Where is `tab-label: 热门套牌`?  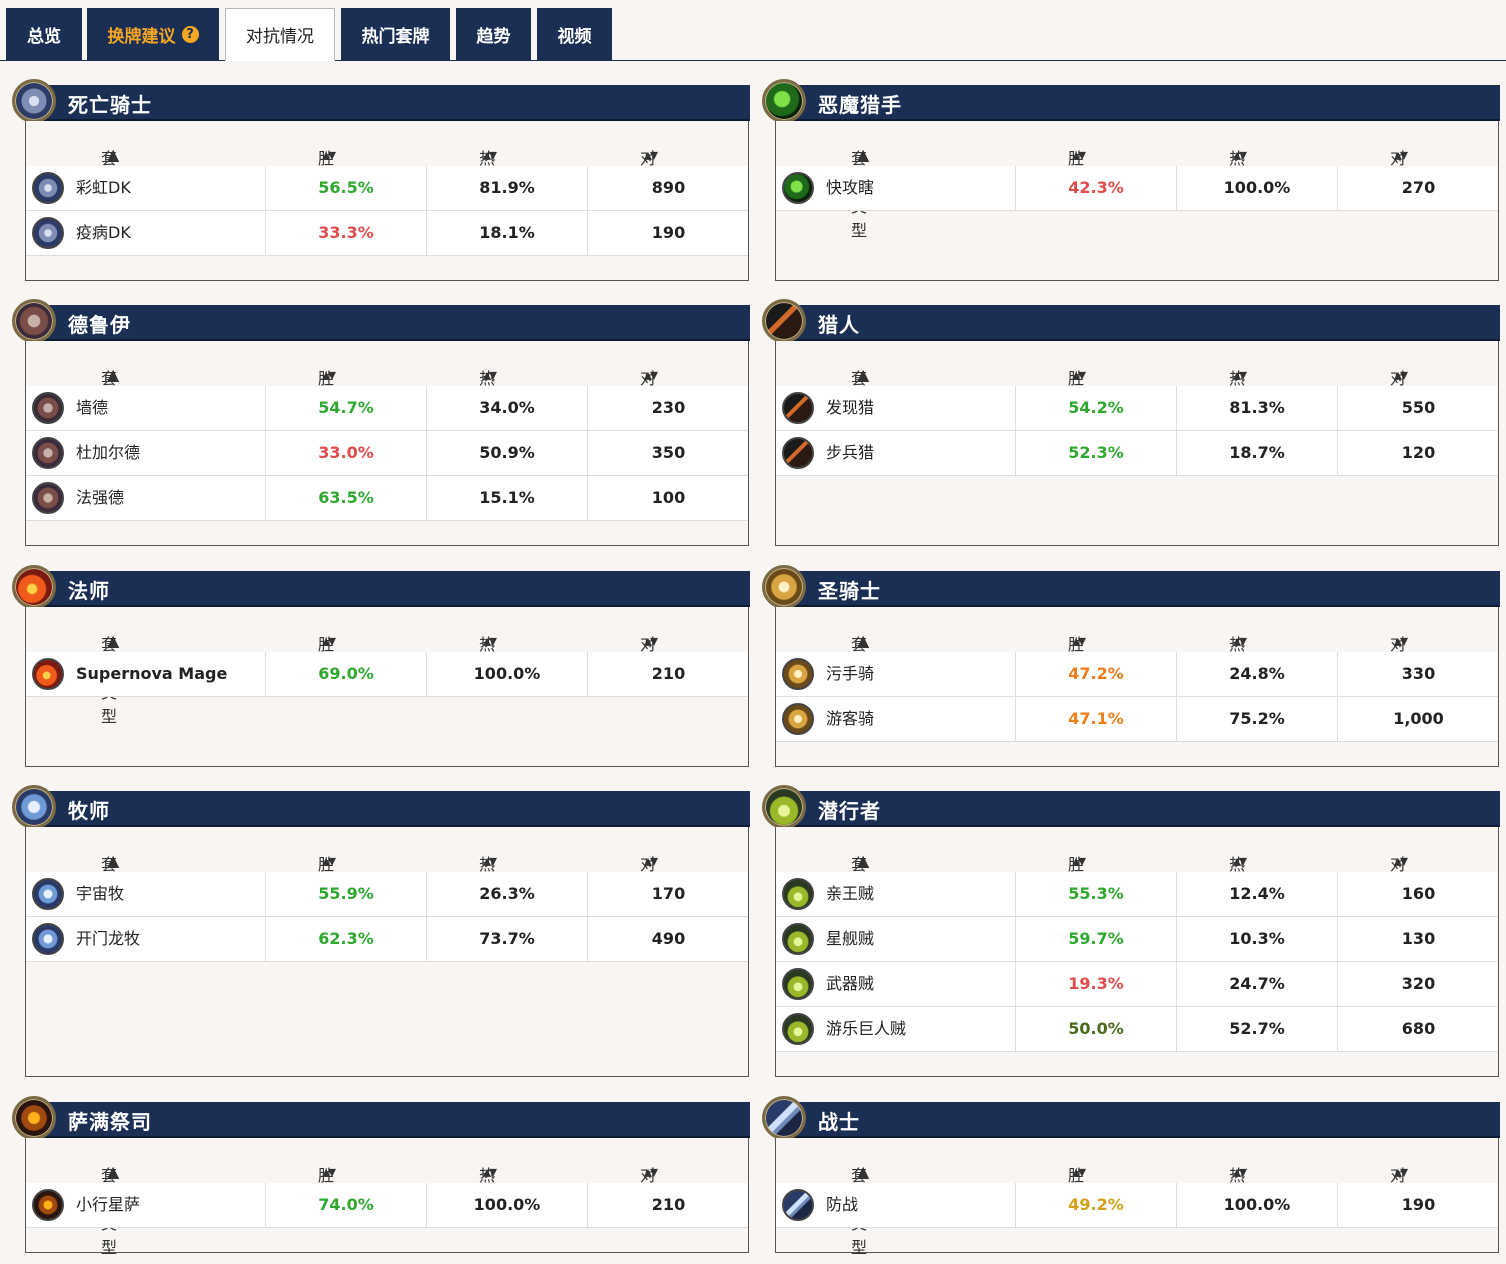
tab-label: 热门套牌 is located at coordinates (395, 37).